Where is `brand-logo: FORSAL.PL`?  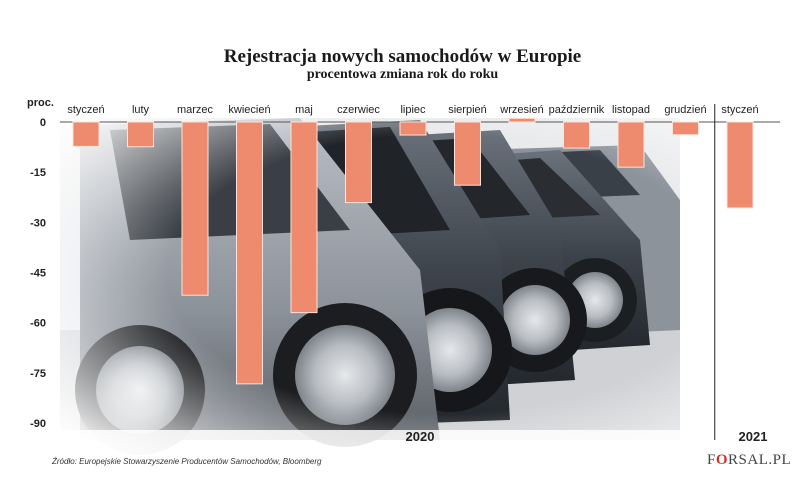 brand-logo: FORSAL.PL is located at coordinates (749, 460).